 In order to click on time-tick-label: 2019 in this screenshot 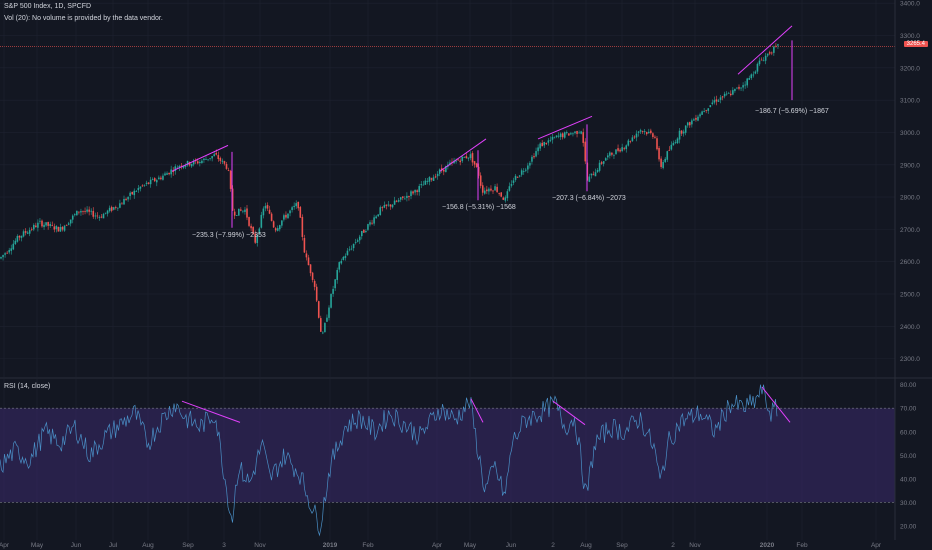, I will do `click(330, 545)`.